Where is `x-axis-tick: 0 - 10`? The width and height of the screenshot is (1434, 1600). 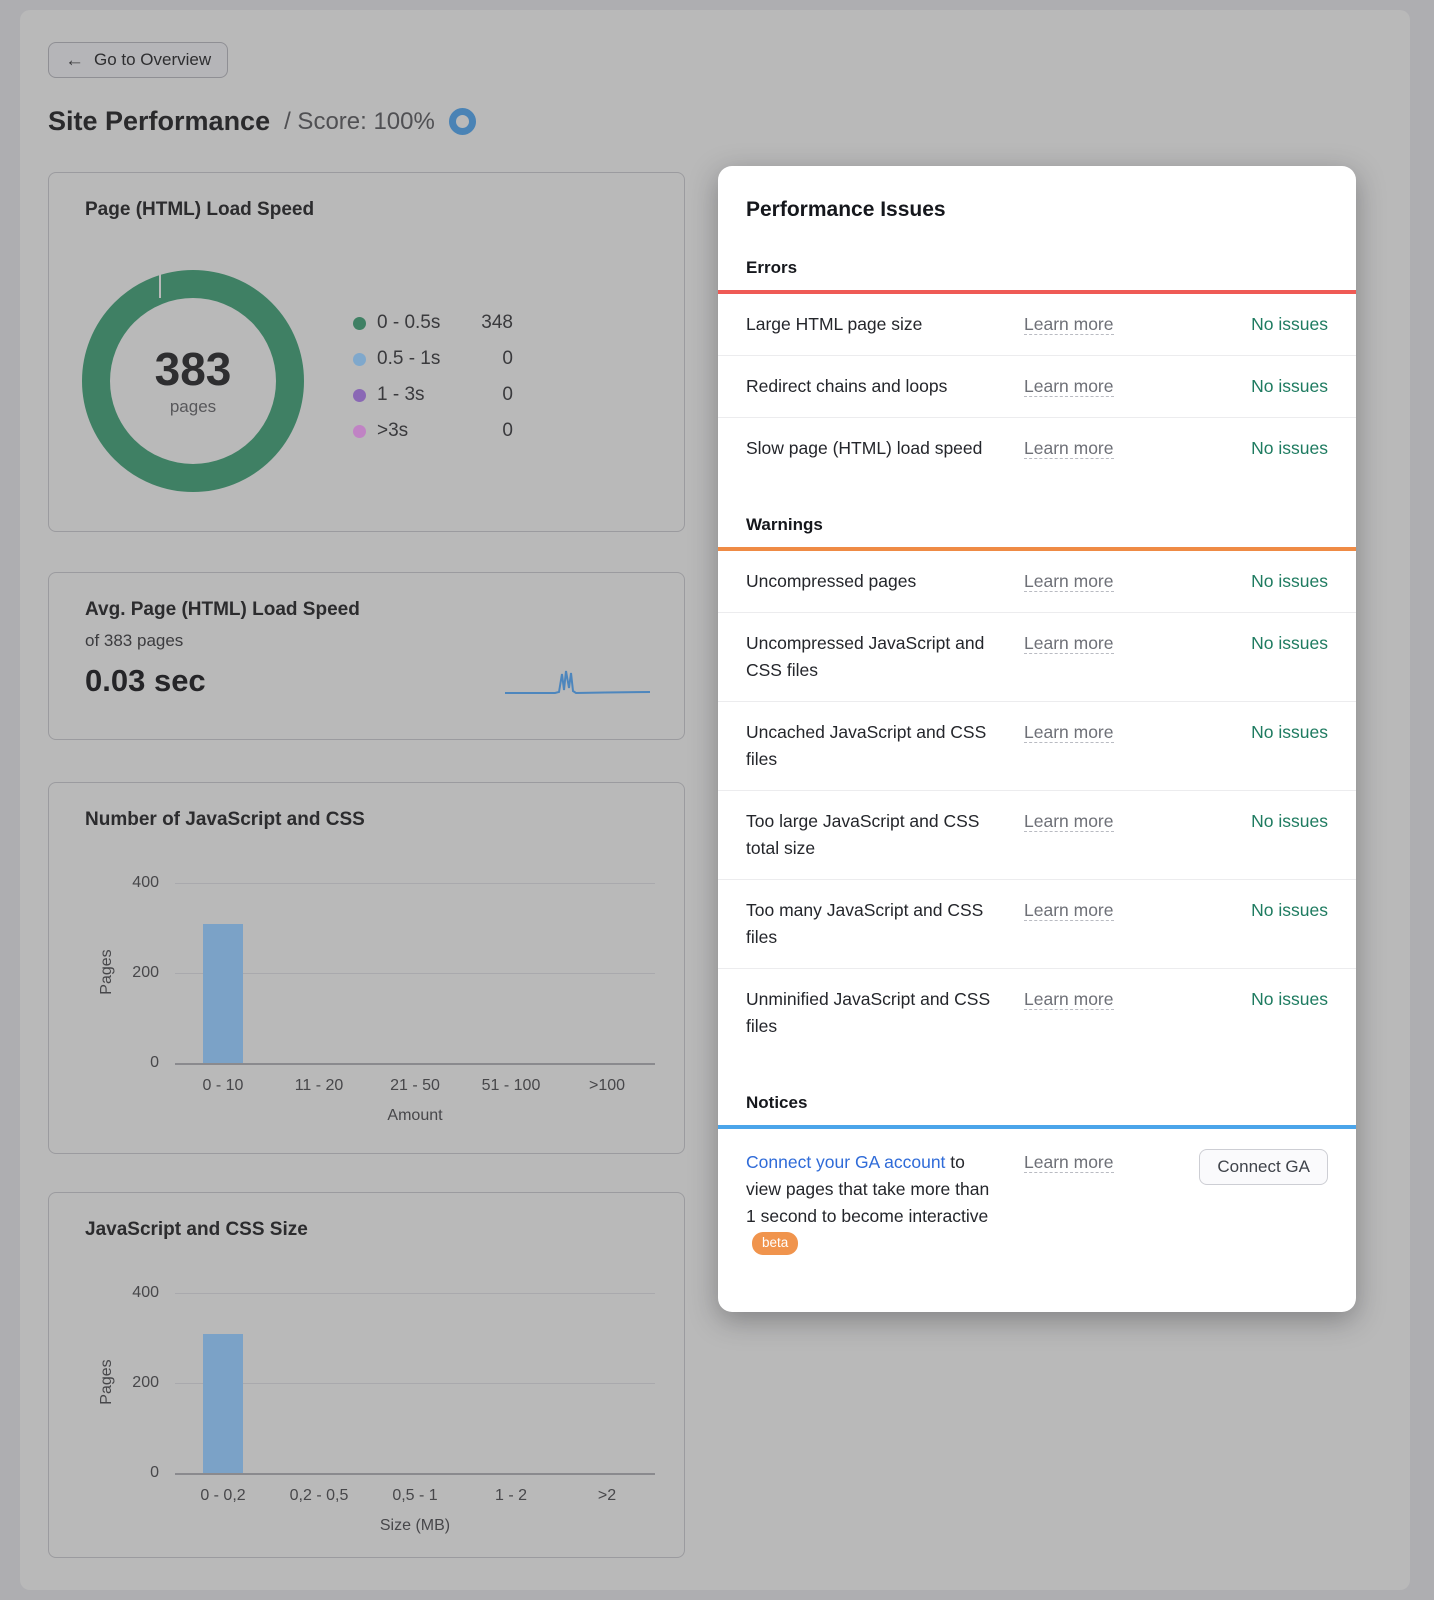 x-axis-tick: 0 - 10 is located at coordinates (223, 1085).